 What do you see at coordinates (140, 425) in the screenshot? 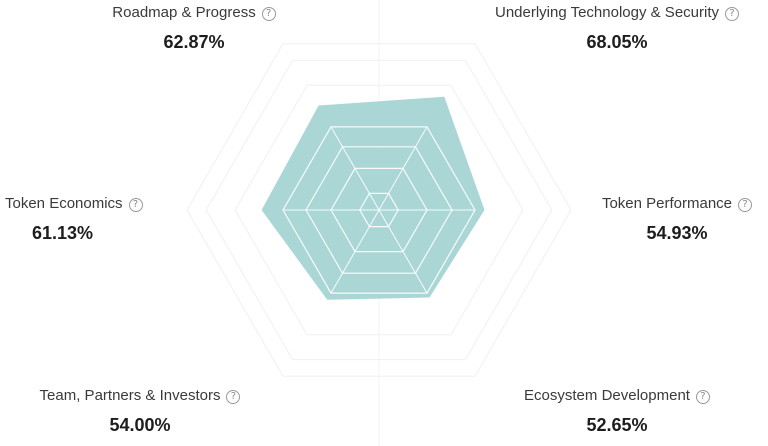
I see `metric-value-team-partners-investors: 54.00%` at bounding box center [140, 425].